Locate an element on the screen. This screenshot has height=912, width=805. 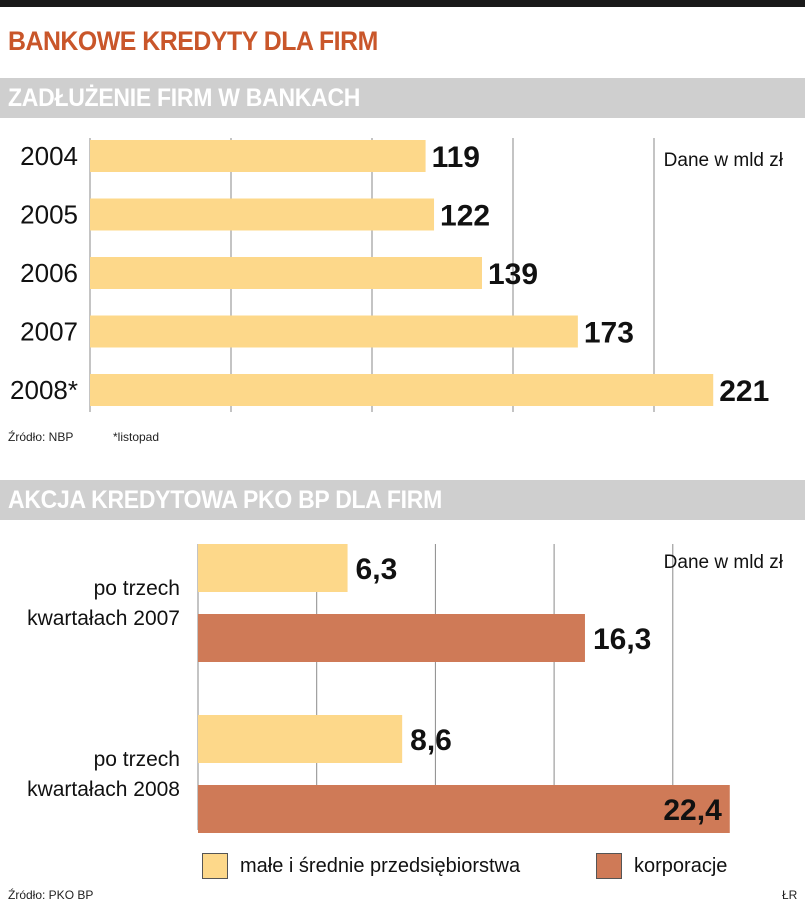
value-label: 8,6 is located at coordinates (431, 740).